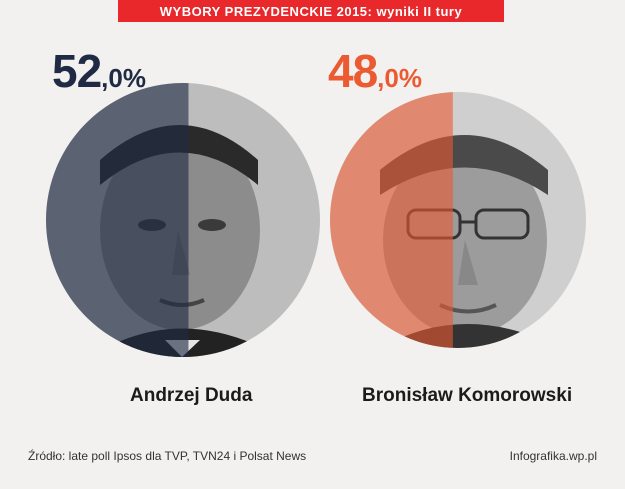 Image resolution: width=625 pixels, height=489 pixels. What do you see at coordinates (191, 395) in the screenshot?
I see `duda-name: Andrzej Duda` at bounding box center [191, 395].